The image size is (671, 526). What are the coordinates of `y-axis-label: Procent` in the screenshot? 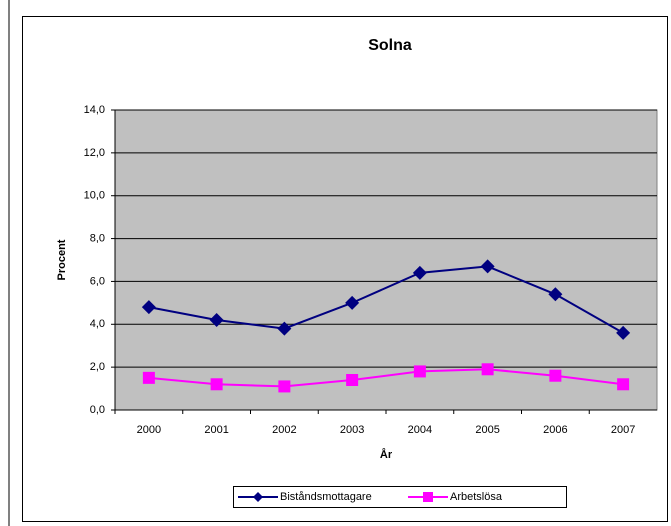 It's located at (62, 259).